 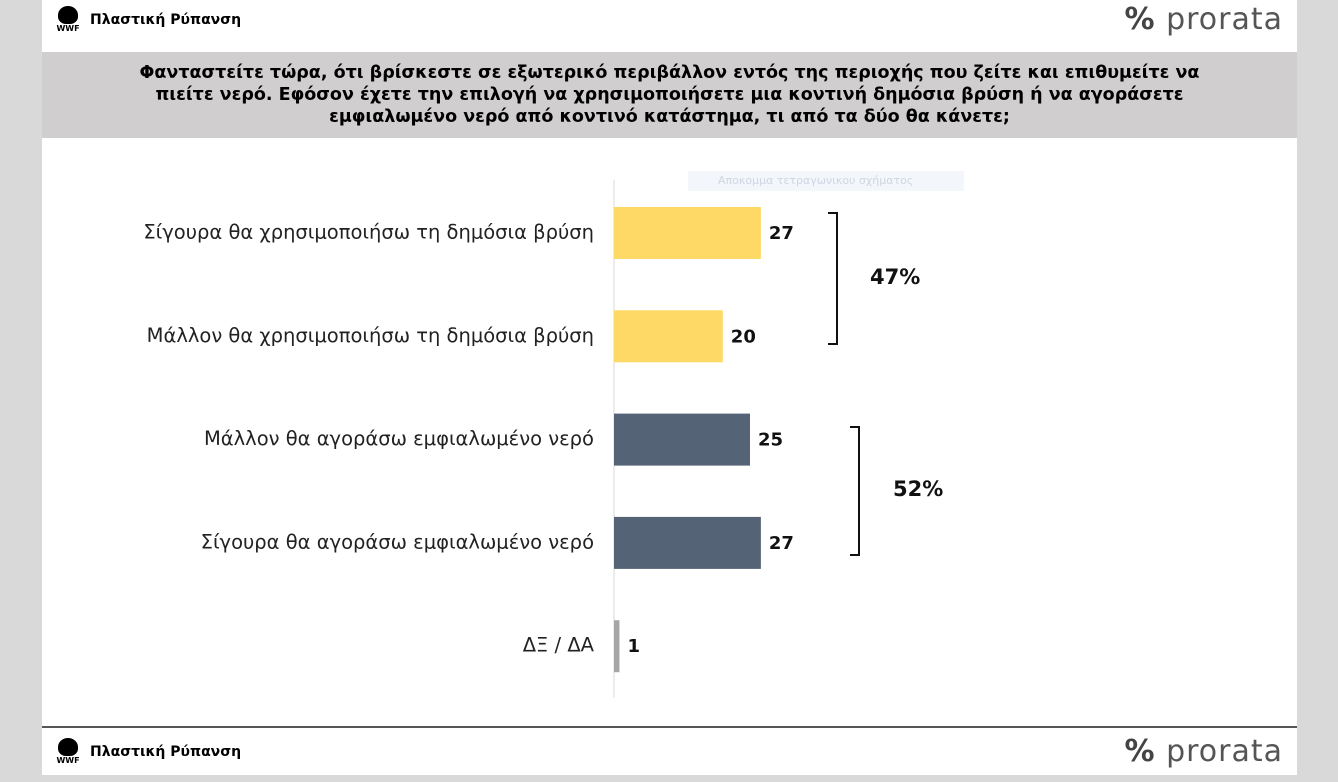 I want to click on category-label: Μάλλον θα αγοράσω εμφιαλωμένο νερό, so click(x=399, y=438).